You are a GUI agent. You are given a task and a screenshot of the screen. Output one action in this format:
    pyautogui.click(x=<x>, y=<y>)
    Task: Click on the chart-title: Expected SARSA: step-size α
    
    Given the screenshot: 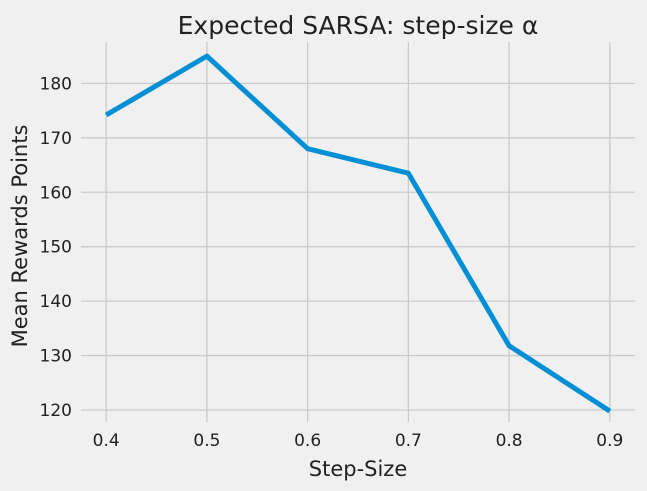 What is the action you would take?
    pyautogui.click(x=358, y=25)
    